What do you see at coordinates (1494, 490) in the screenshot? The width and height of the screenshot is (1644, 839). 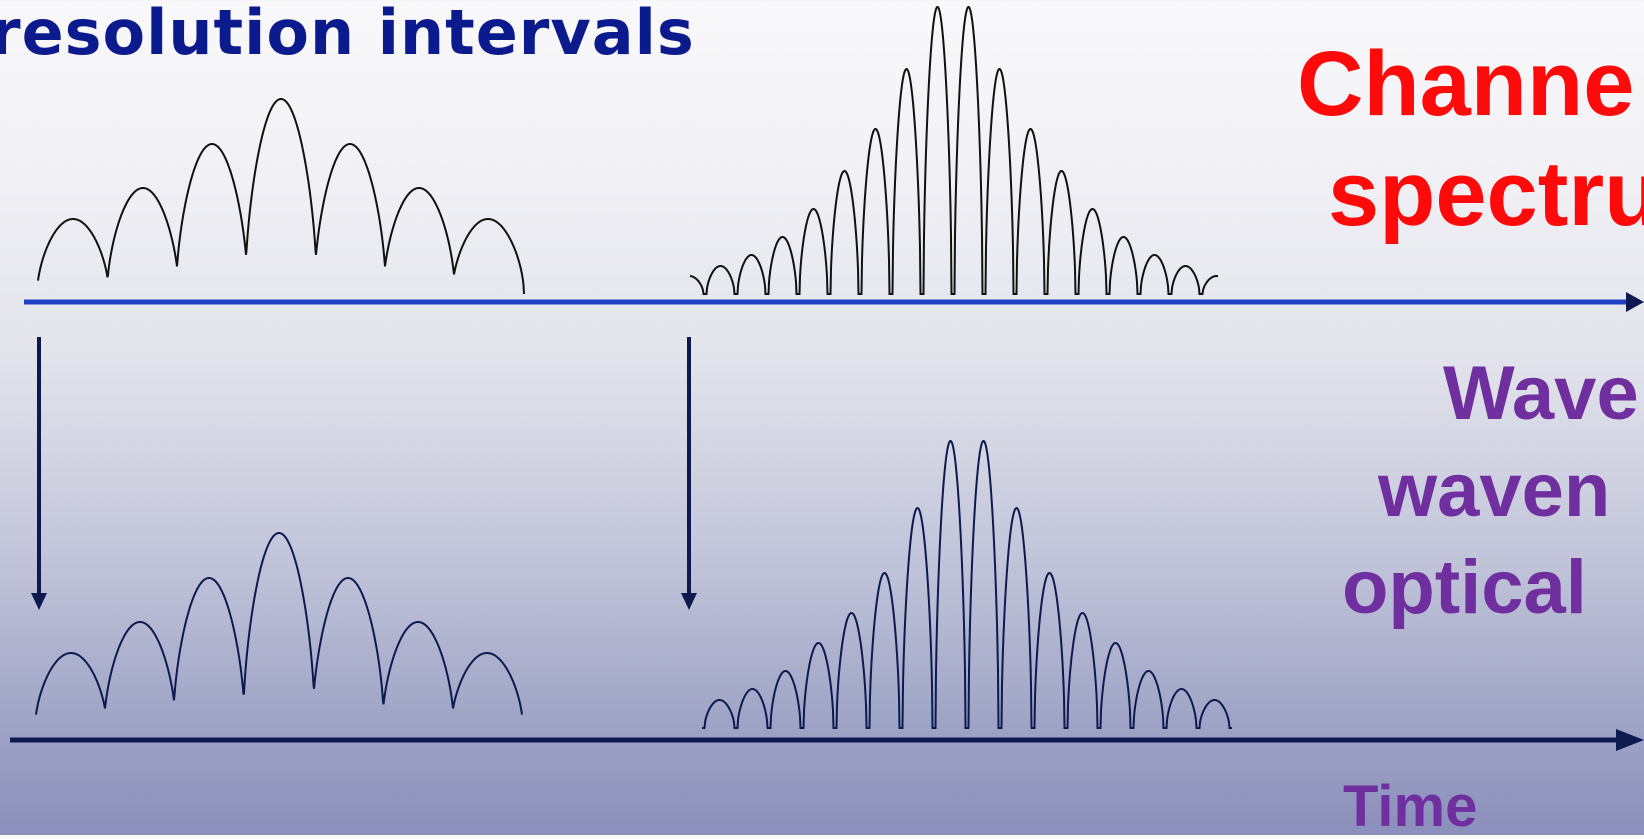 I see `wavenumber-label-line-2: waven` at bounding box center [1494, 490].